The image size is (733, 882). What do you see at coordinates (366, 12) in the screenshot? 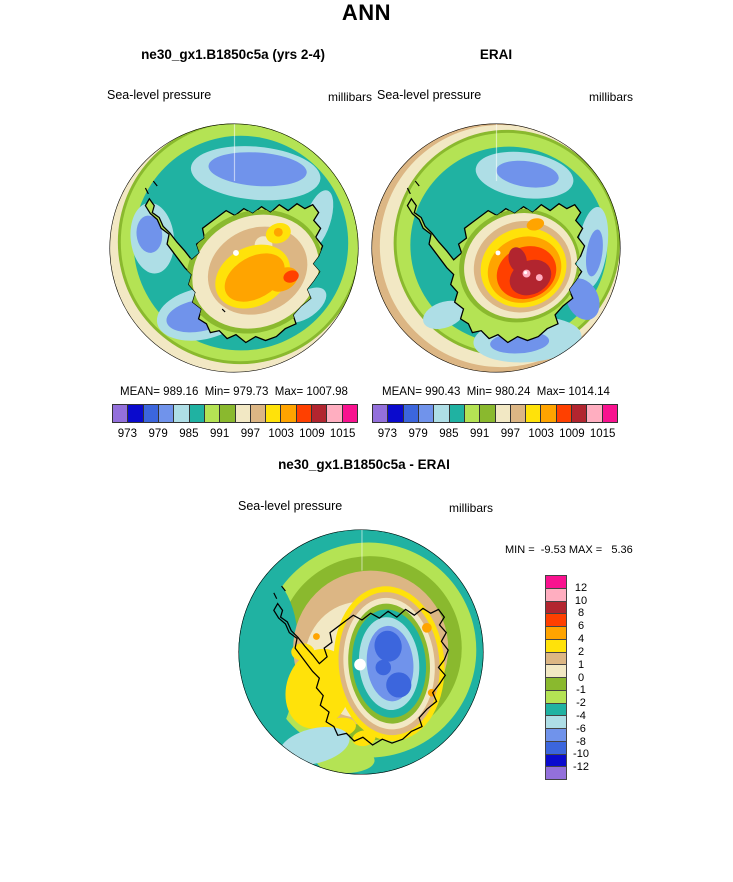
I see `page-title: ANN` at bounding box center [366, 12].